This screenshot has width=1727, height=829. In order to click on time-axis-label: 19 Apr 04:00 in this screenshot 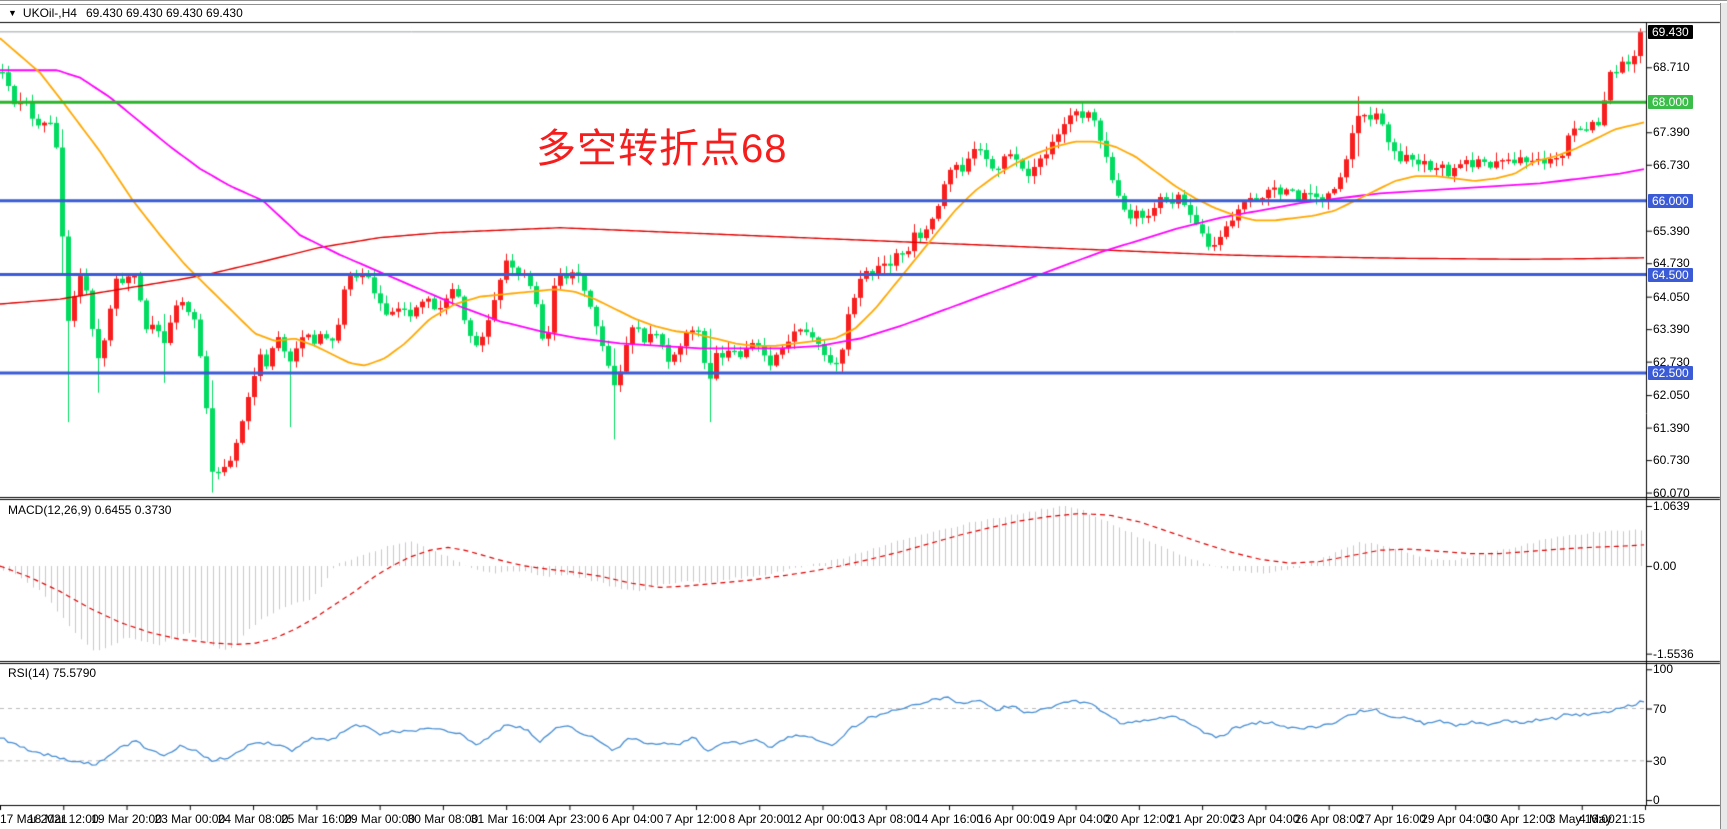, I will do `click(1075, 819)`.